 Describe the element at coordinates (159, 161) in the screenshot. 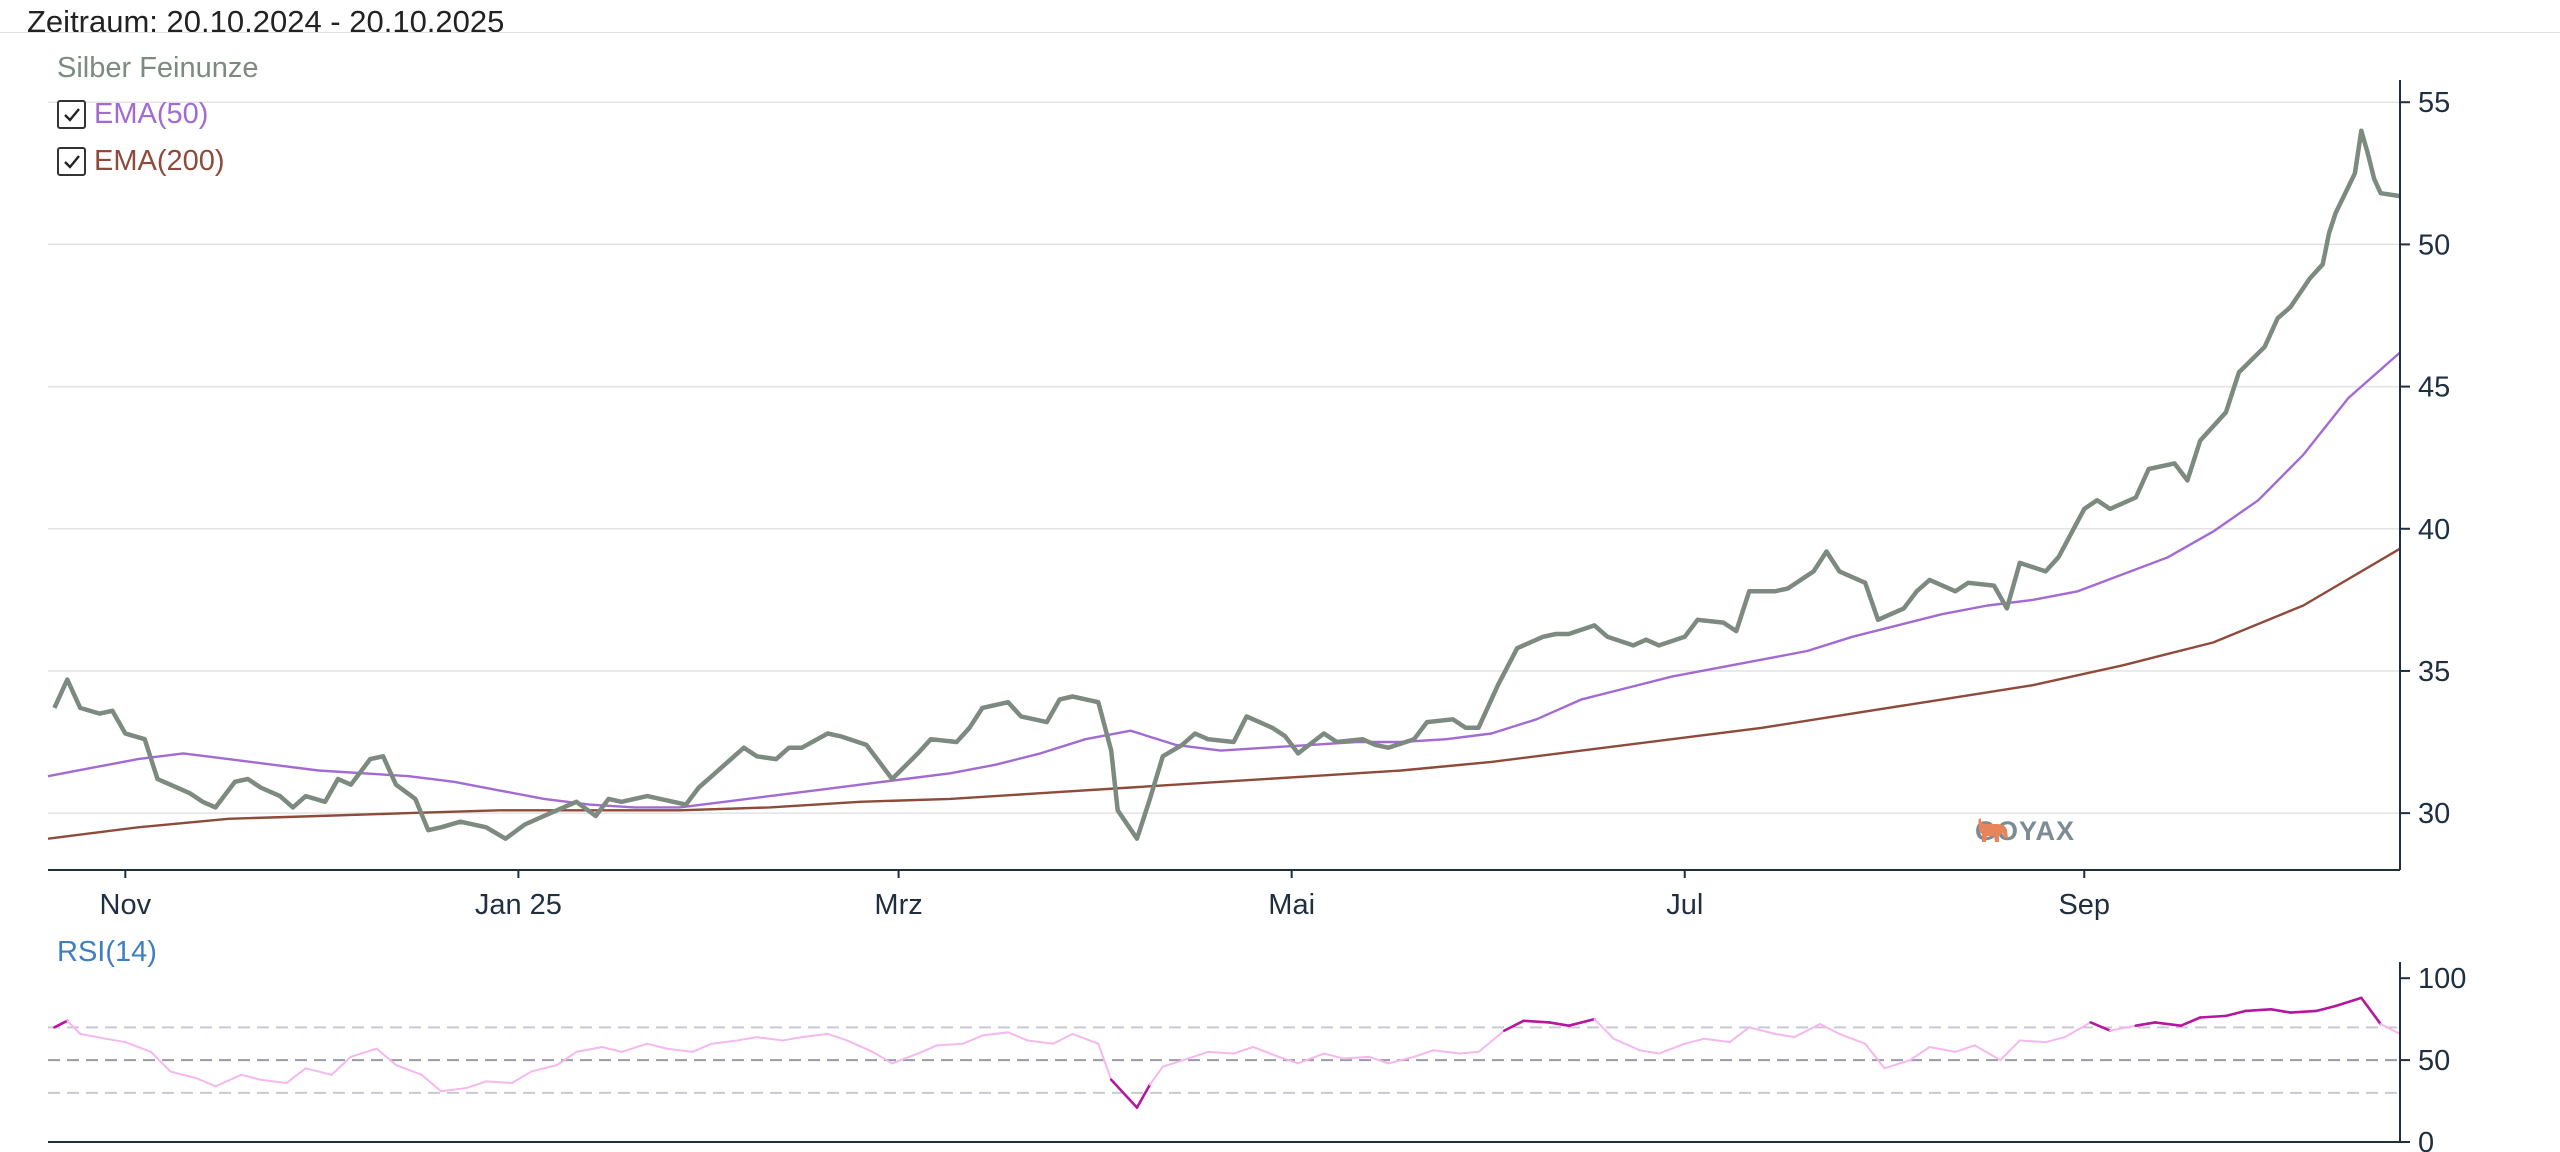

I see `ema200-label: EMA(200)` at that location.